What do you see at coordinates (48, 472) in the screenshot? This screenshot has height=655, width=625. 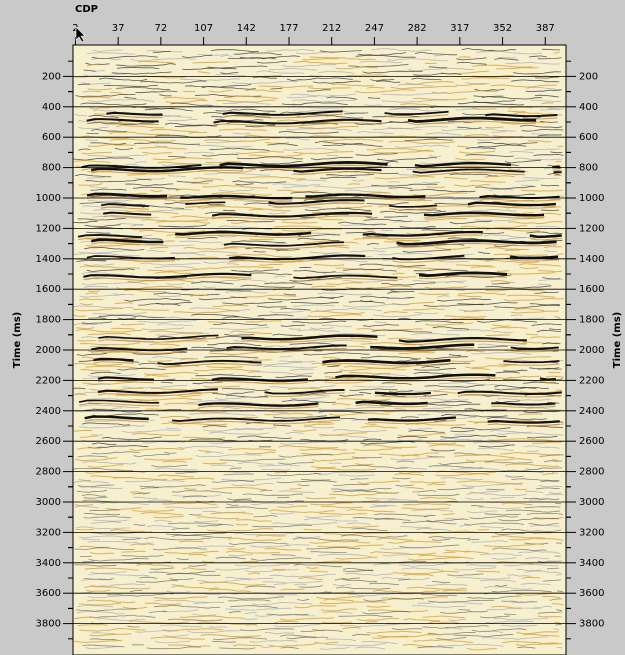 I see `y-tick-label: 2800` at bounding box center [48, 472].